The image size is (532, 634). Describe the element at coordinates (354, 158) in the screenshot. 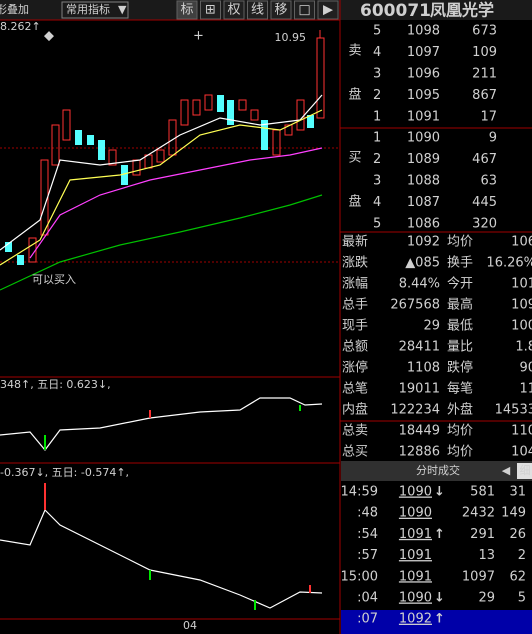

I see `side-label: 买` at that location.